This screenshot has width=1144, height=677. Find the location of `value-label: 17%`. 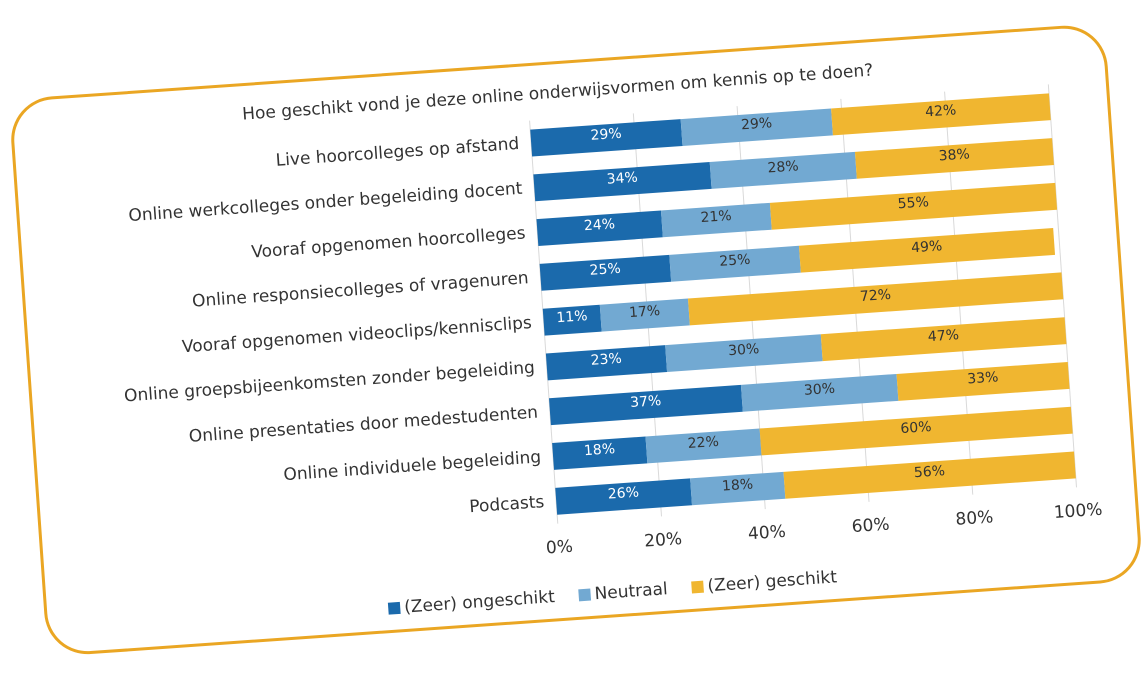

value-label: 17% is located at coordinates (645, 312).